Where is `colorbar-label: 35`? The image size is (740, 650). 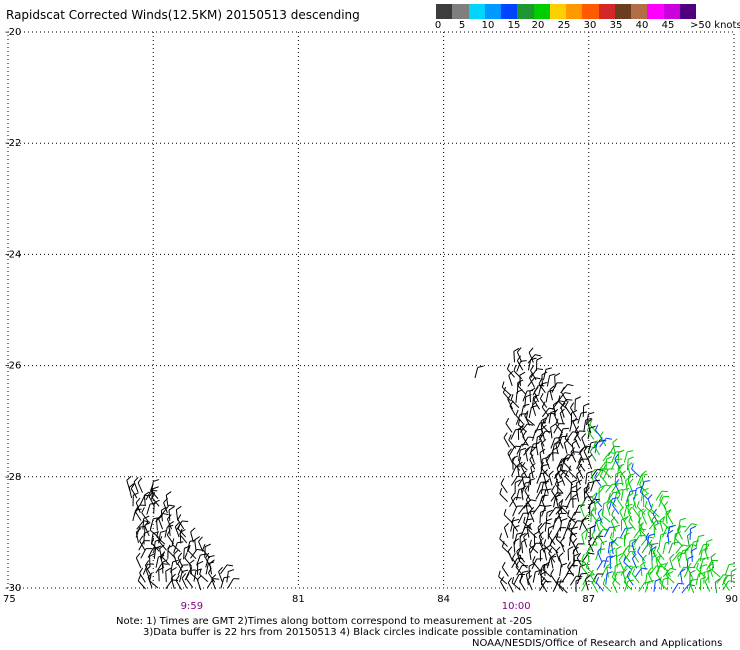 colorbar-label: 35 is located at coordinates (616, 25).